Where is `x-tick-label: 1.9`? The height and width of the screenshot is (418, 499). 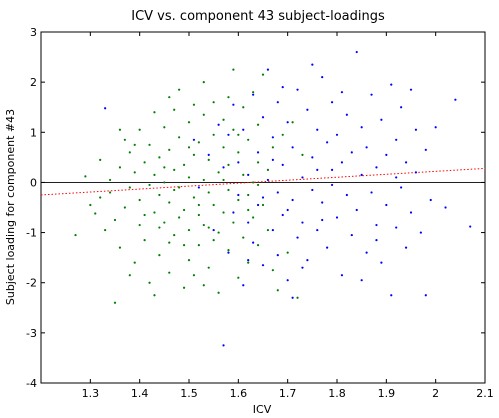
x-tick-label: 1.9 is located at coordinates (387, 393).